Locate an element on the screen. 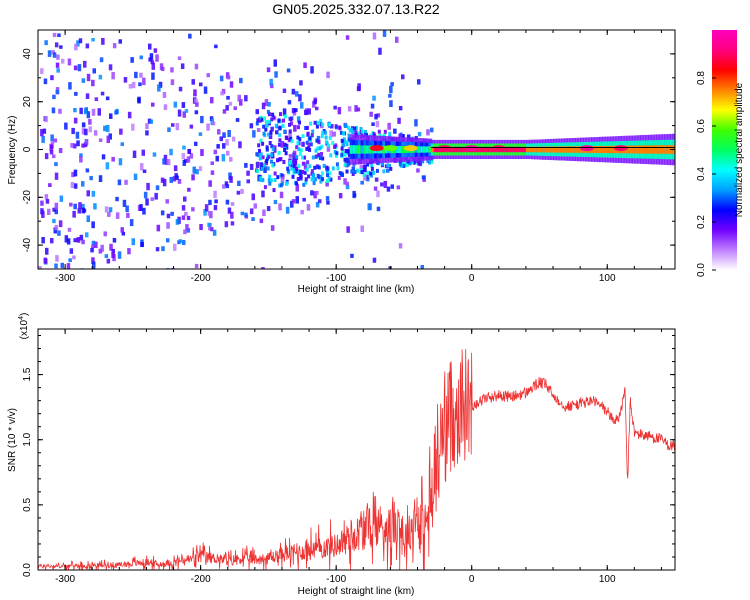  colorbar-label: Normalized spectral amplitude is located at coordinates (739, 149).